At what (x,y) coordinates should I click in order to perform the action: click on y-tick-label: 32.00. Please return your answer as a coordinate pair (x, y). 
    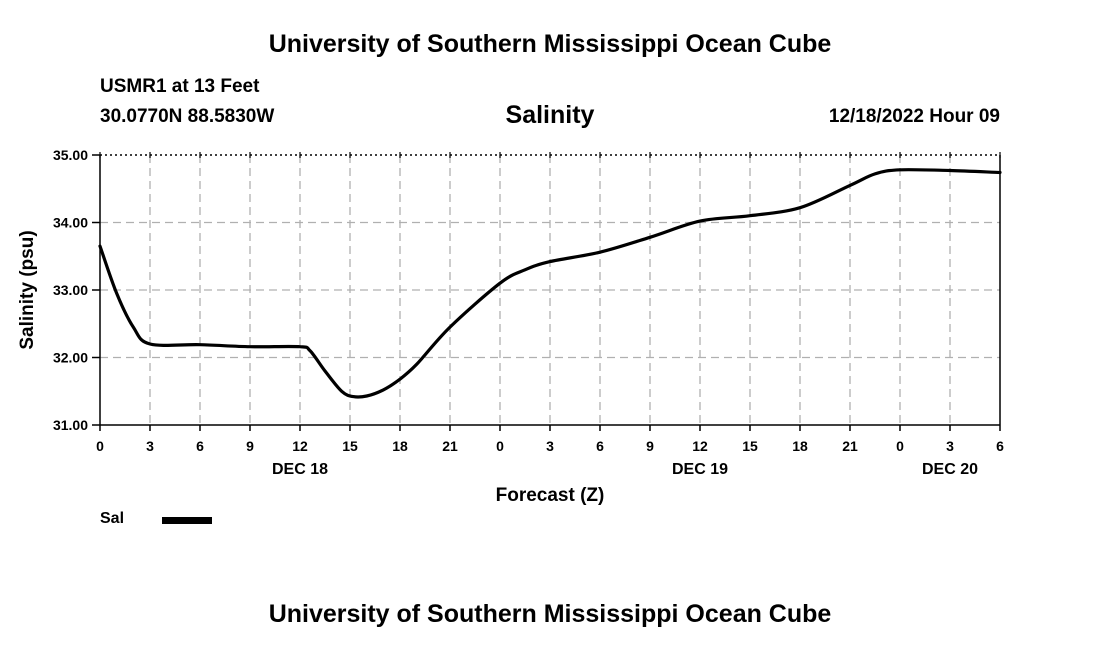
    Looking at the image, I should click on (70, 358).